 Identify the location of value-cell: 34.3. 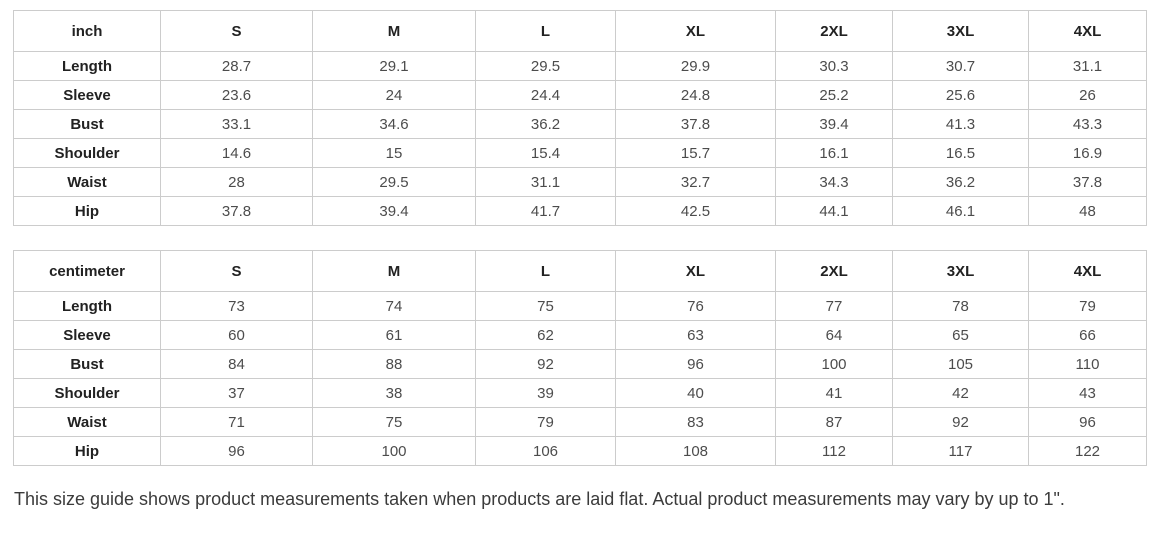
(834, 182).